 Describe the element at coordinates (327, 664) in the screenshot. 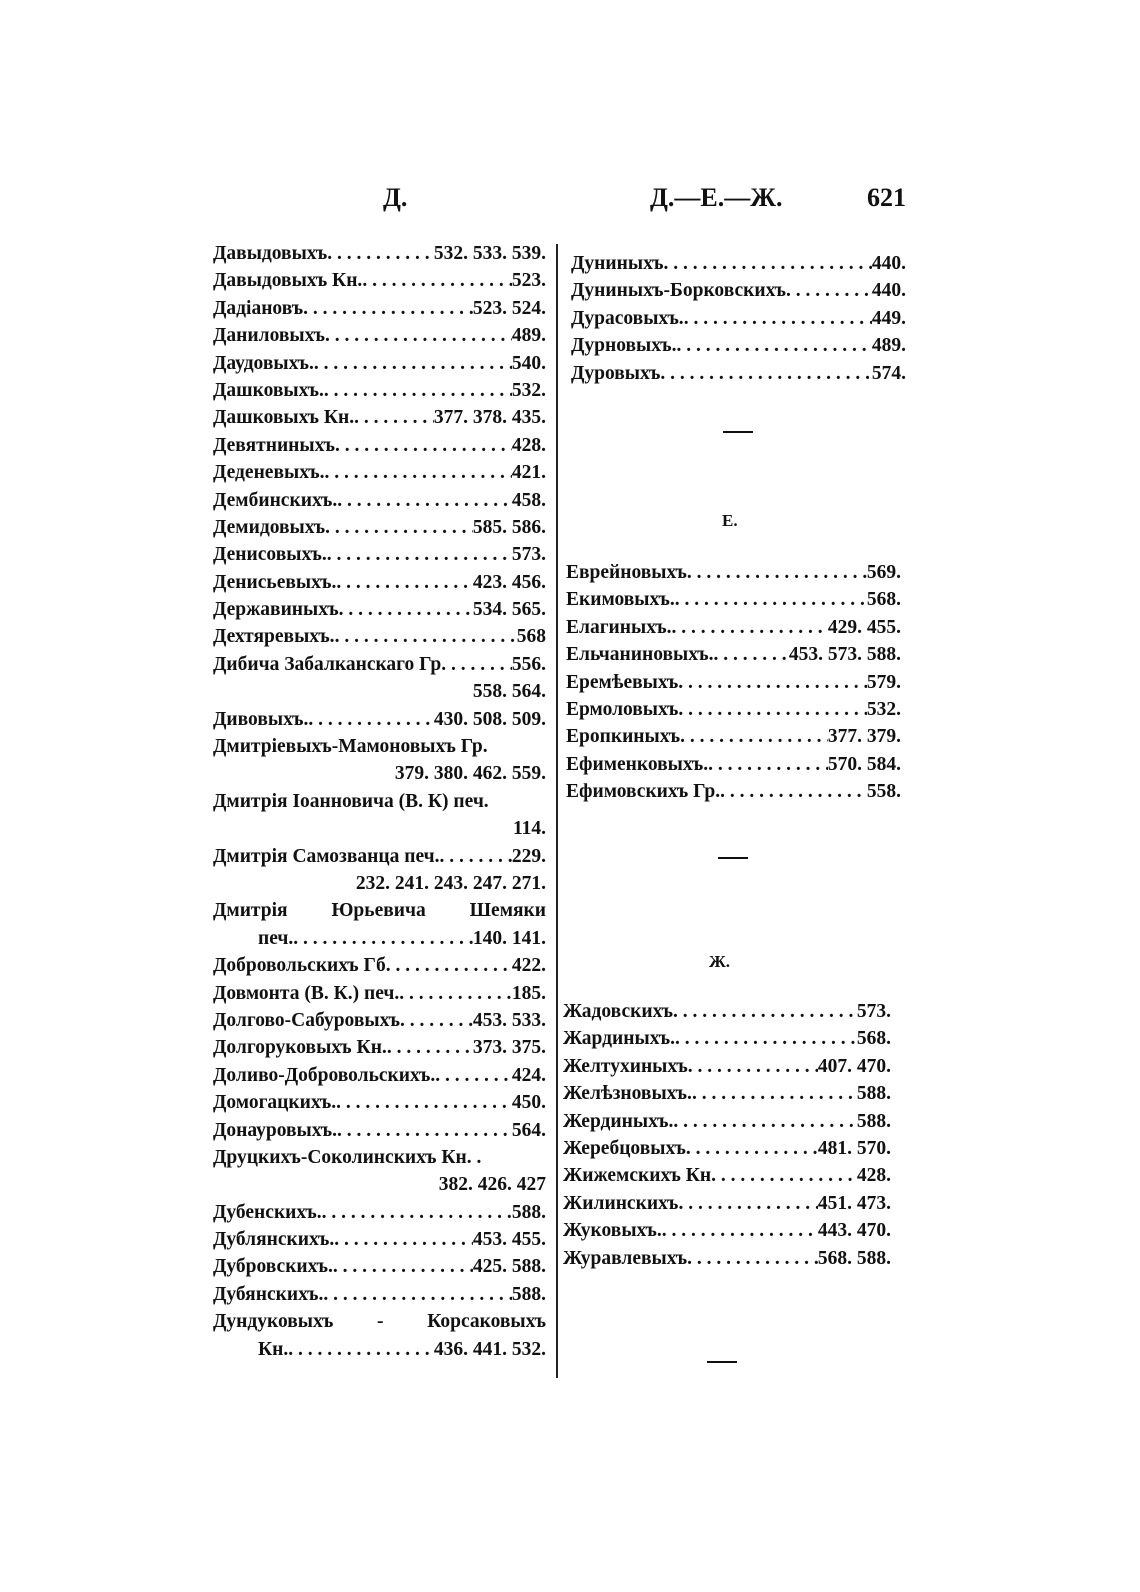

I see `entry-name: Дибича Забалканскаго Гр` at that location.